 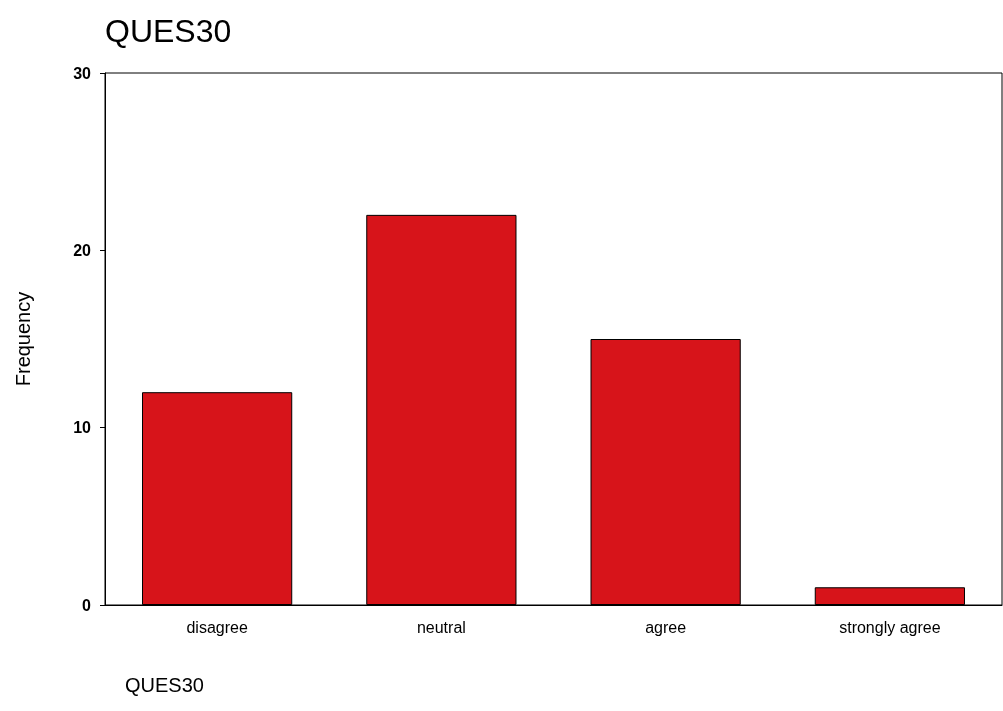 What do you see at coordinates (82, 250) in the screenshot?
I see `y-tick-label: 20` at bounding box center [82, 250].